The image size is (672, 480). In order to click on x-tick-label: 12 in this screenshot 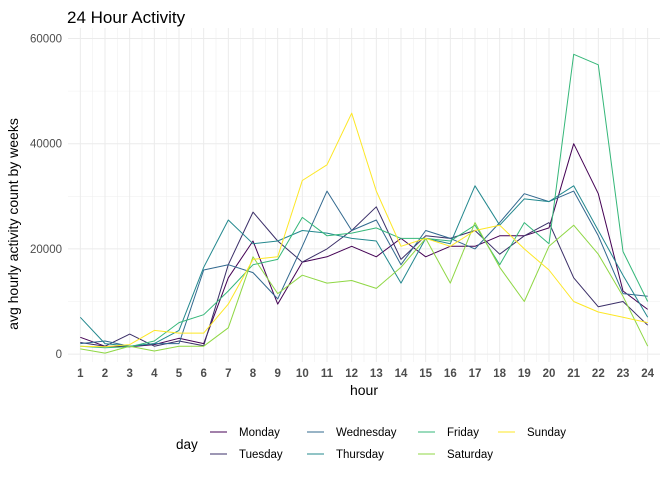, I will do `click(351, 374)`.